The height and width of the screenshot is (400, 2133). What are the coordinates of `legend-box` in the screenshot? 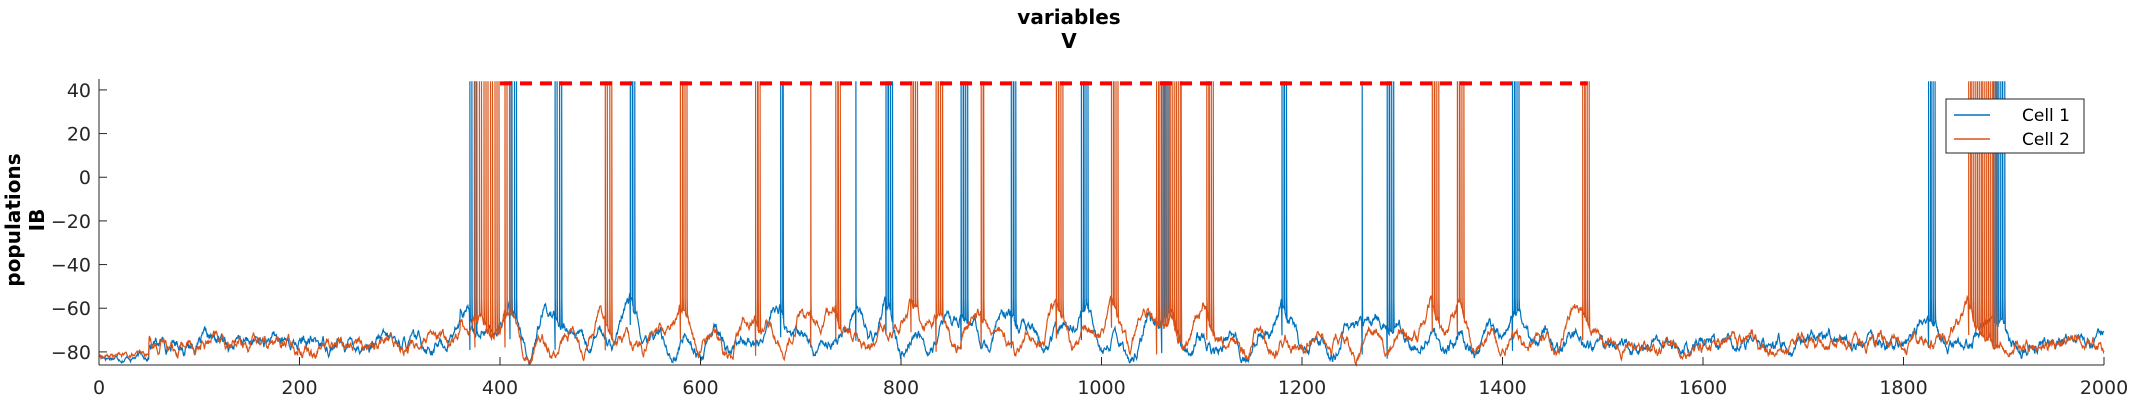 It's located at (2015, 126).